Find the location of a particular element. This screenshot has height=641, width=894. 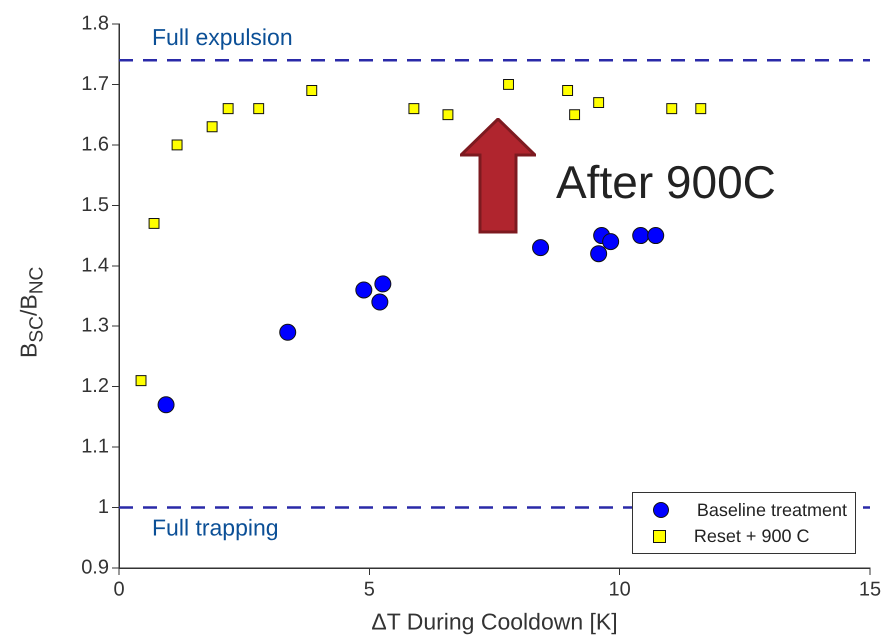

ref-line-label: Full expulsion is located at coordinates (222, 37).